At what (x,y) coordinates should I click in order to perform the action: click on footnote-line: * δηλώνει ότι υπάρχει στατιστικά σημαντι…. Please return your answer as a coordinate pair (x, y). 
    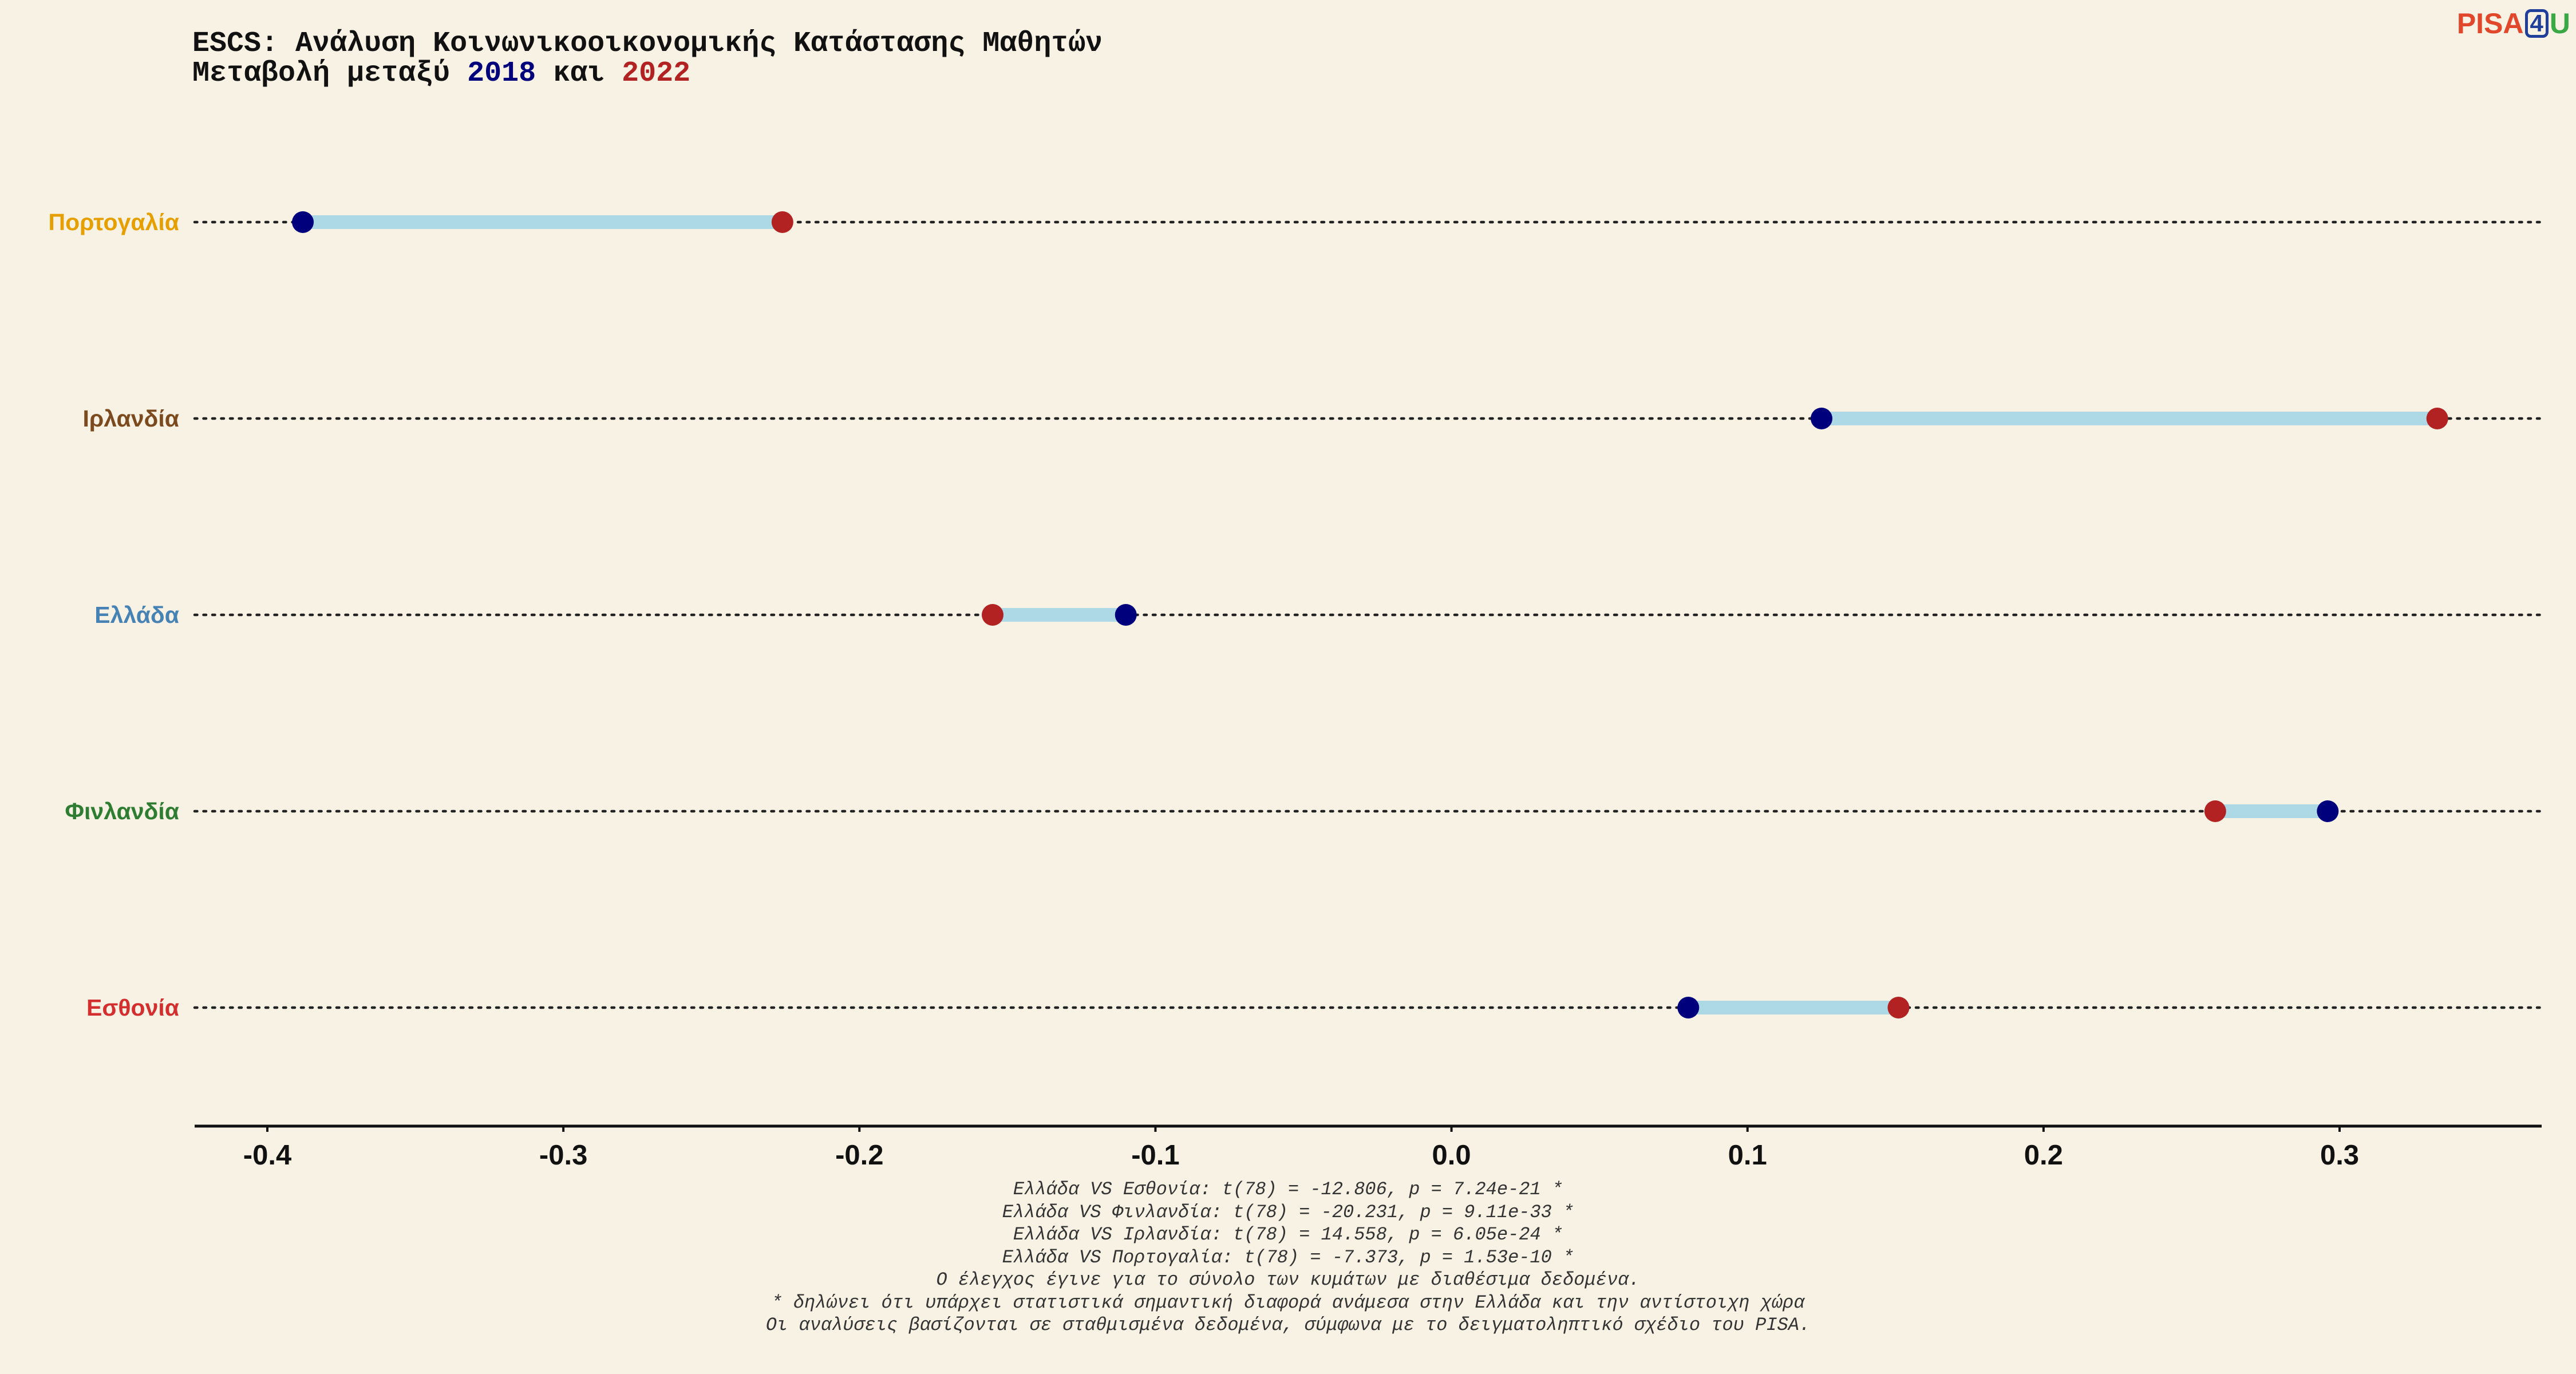
    Looking at the image, I should click on (1288, 1302).